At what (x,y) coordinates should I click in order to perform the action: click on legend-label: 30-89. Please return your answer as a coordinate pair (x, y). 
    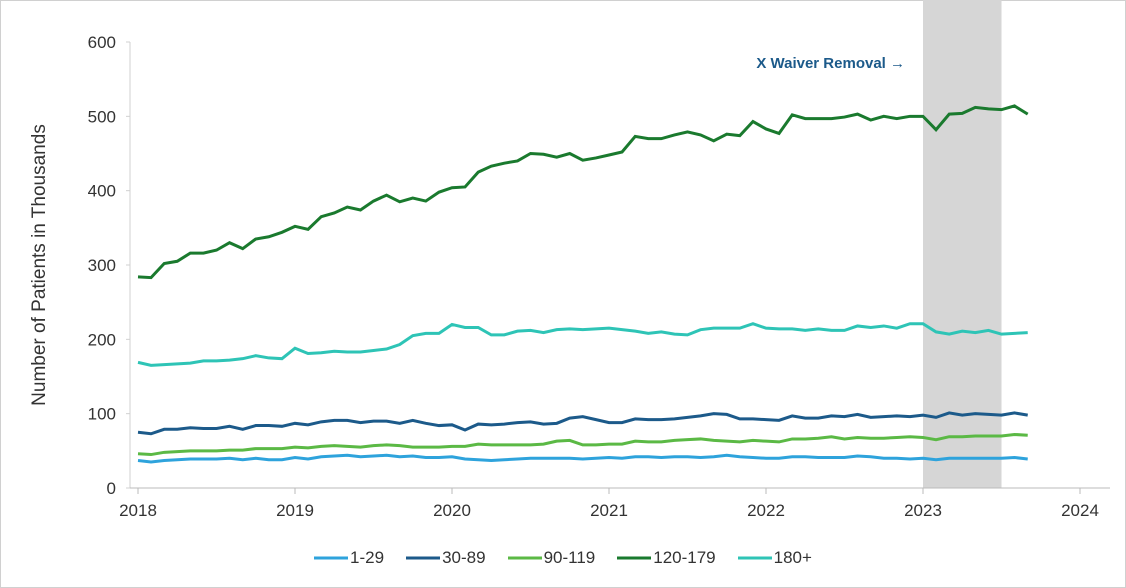
    Looking at the image, I should click on (464, 557).